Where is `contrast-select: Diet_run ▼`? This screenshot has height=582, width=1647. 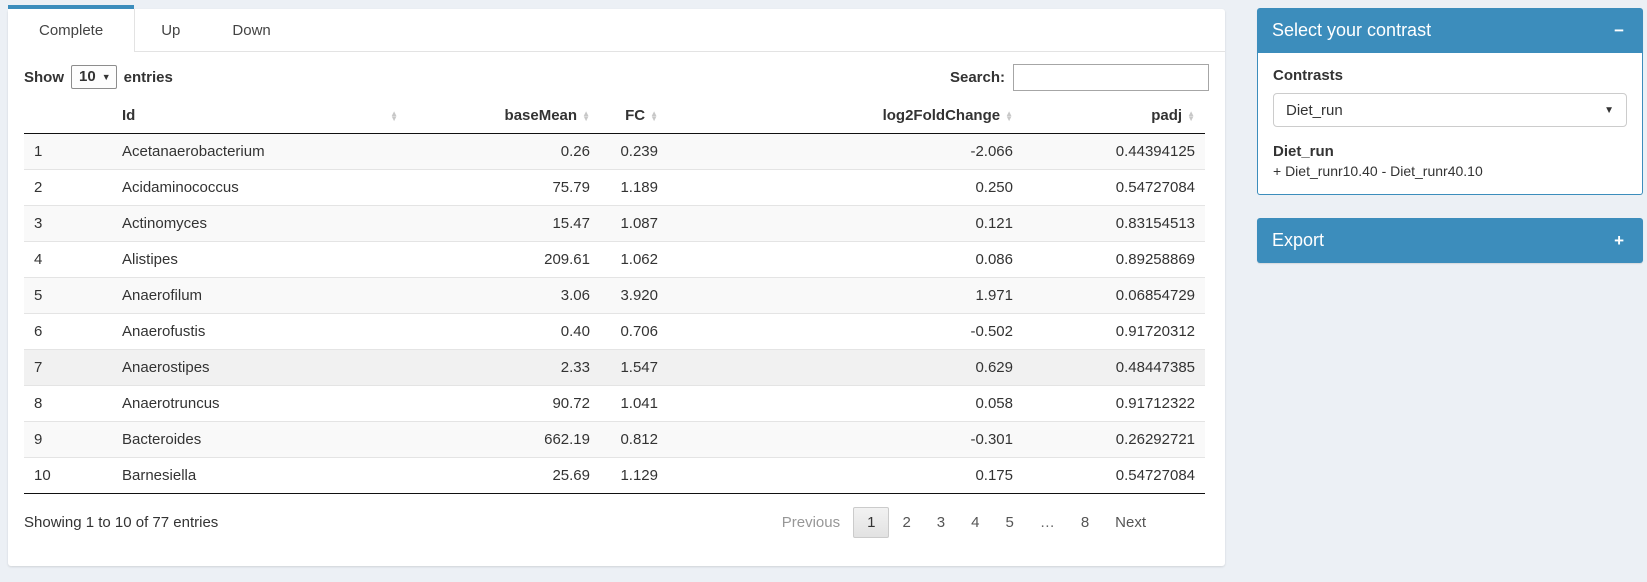
contrast-select: Diet_run ▼ is located at coordinates (1450, 110).